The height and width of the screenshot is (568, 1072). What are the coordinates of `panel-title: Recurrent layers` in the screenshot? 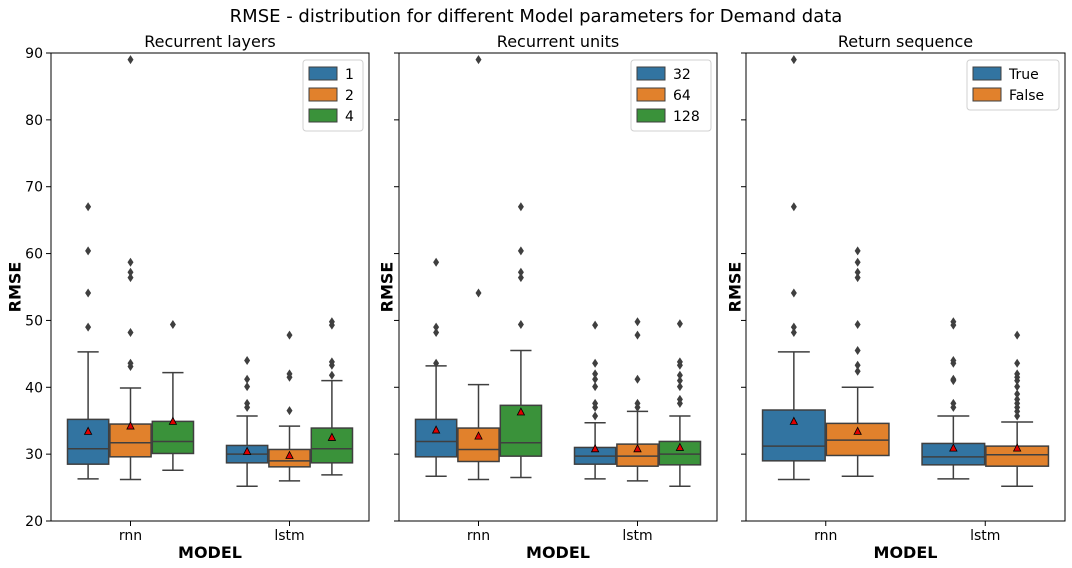 It's located at (210, 41).